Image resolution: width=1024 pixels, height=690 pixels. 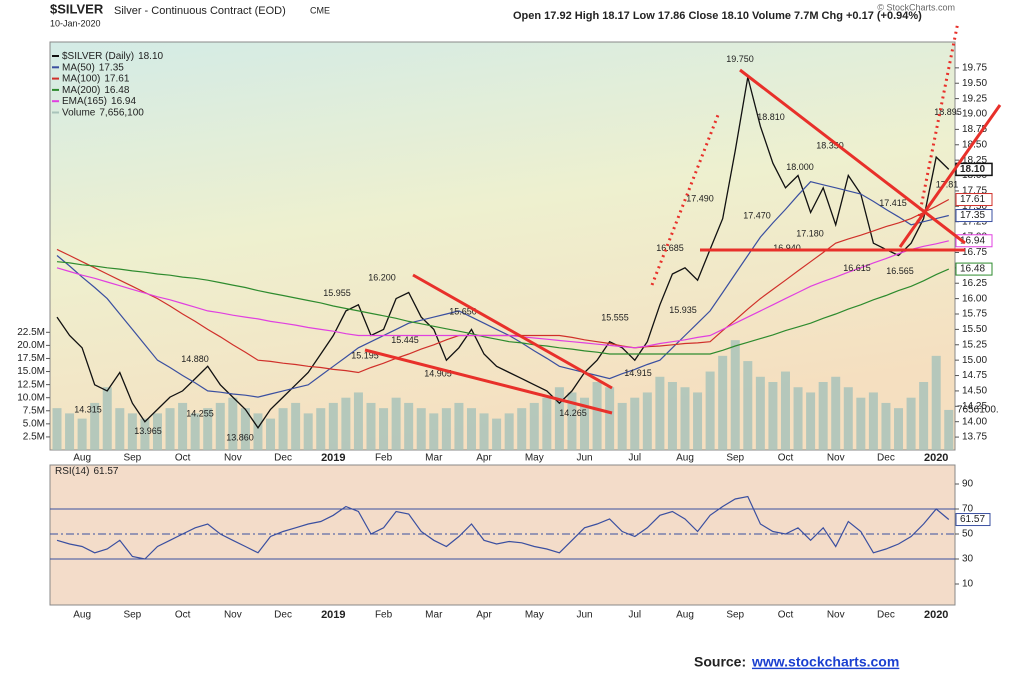 I want to click on x-tick-label: Feb, so click(x=384, y=615).